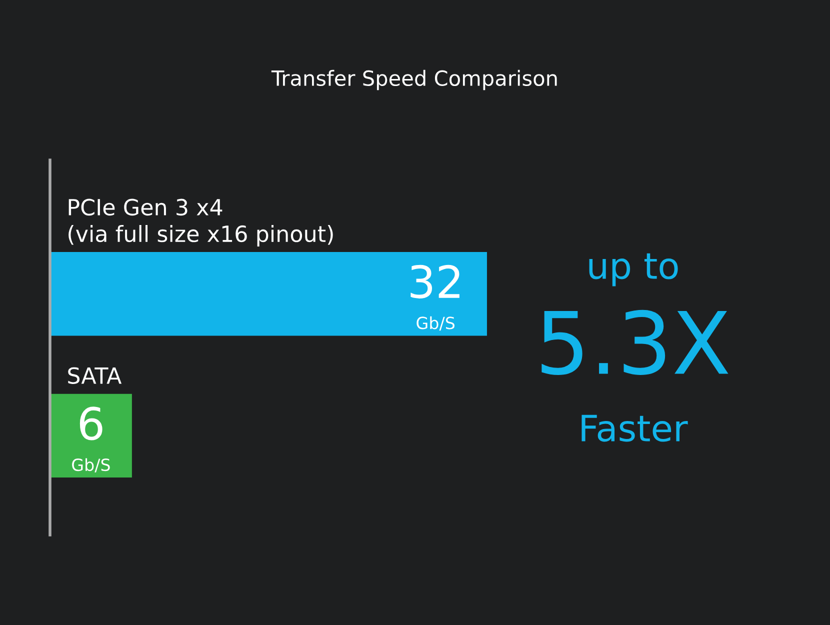 Image resolution: width=830 pixels, height=625 pixels. Describe the element at coordinates (200, 222) in the screenshot. I see `y-tick-label: PCIe Gen 3 x4 (via full size x16 pinout)` at that location.